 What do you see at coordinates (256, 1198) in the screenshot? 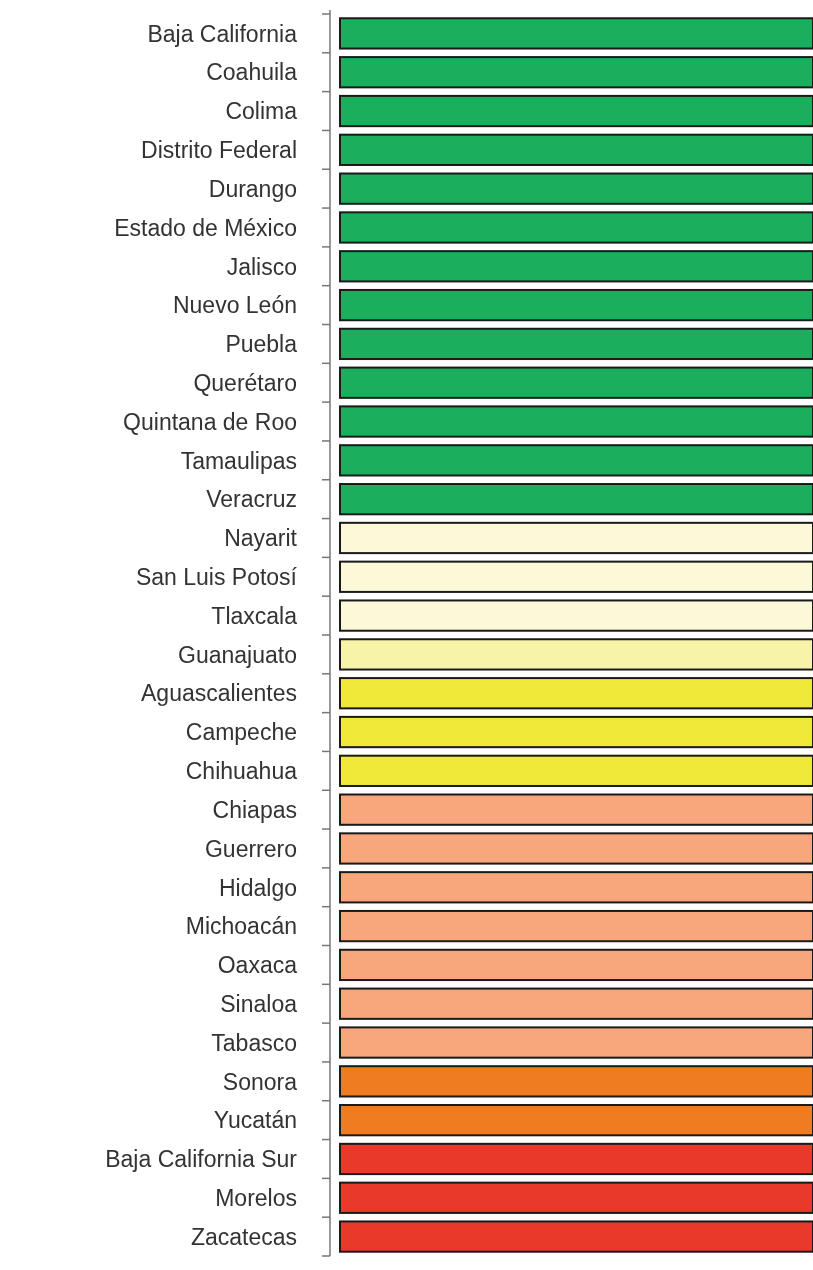
I see `y-tick-label: Morelos` at bounding box center [256, 1198].